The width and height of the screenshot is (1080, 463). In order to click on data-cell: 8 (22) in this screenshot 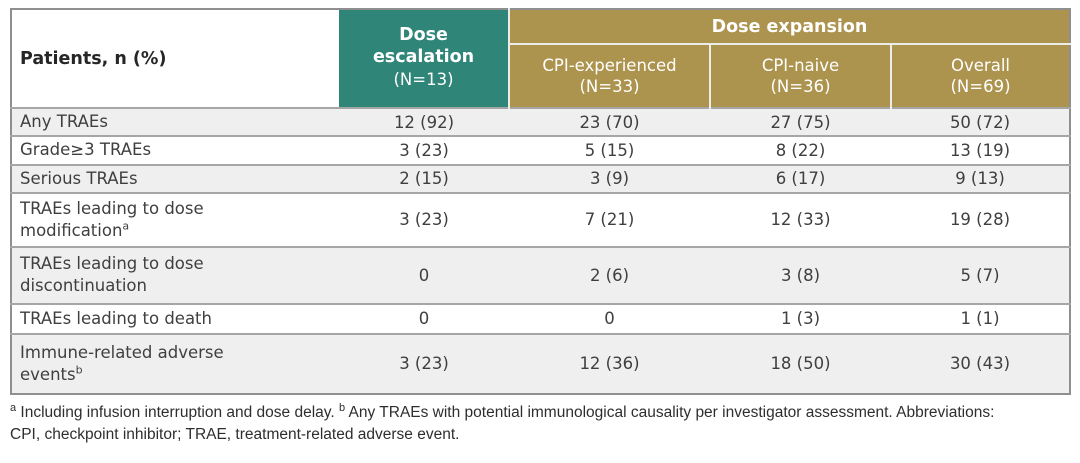, I will do `click(800, 150)`.